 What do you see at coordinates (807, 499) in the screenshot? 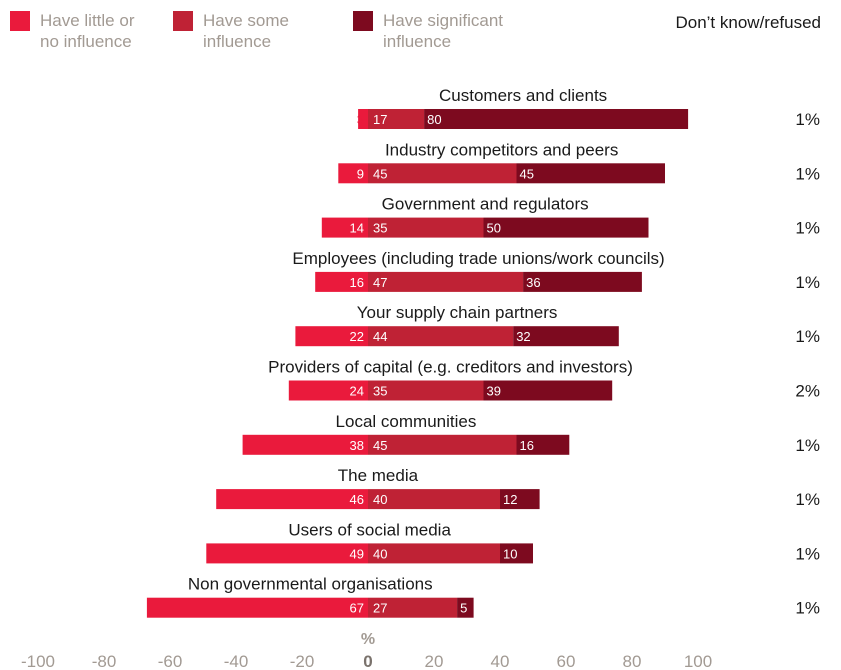
I see `dont-know-value-7: 1%` at bounding box center [807, 499].